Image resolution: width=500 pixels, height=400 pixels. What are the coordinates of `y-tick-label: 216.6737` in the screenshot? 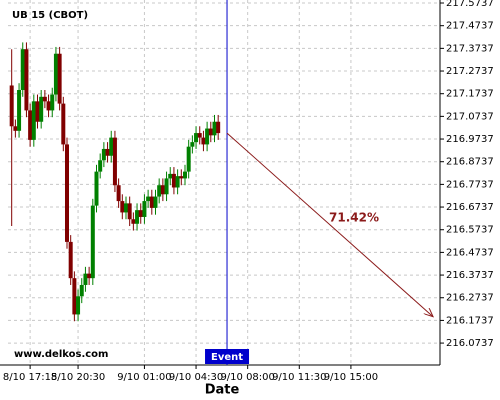 It's located at (470, 207).